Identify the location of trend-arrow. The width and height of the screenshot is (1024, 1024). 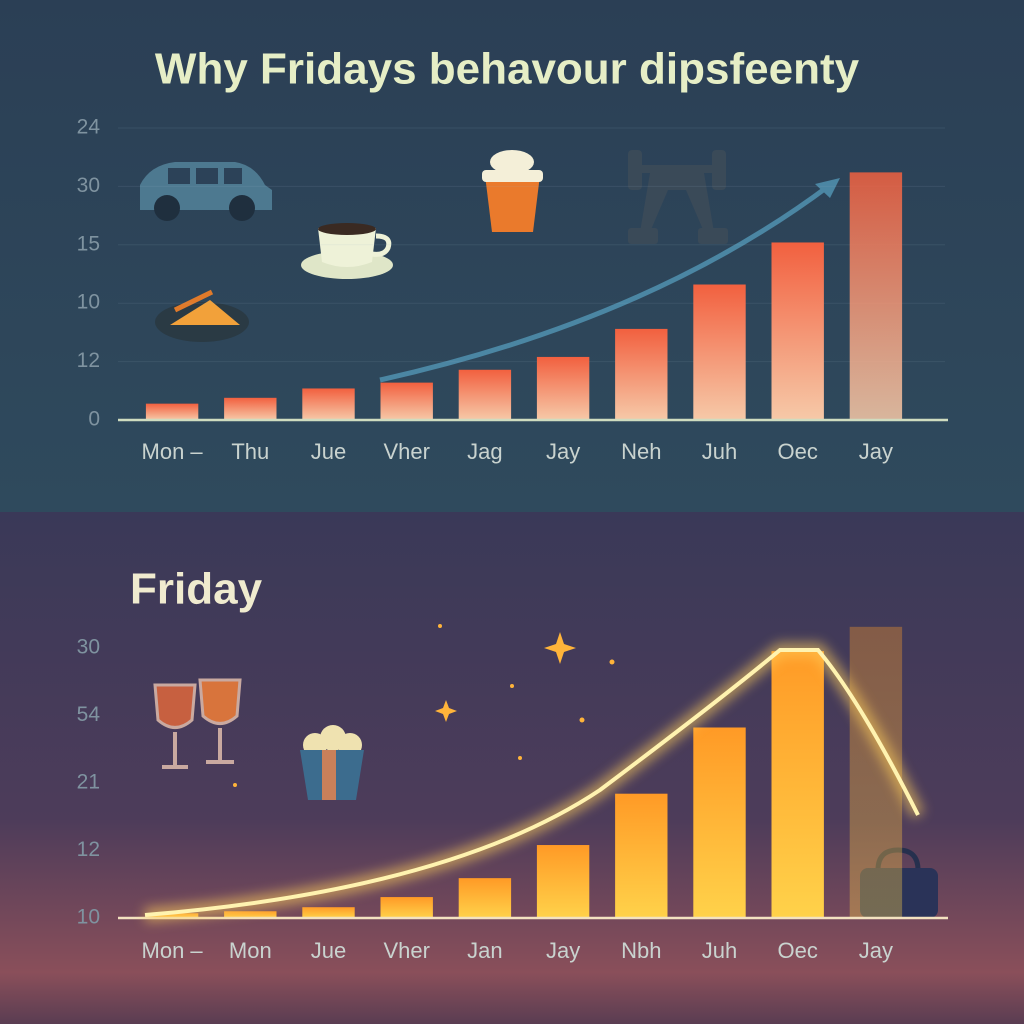
(605, 282).